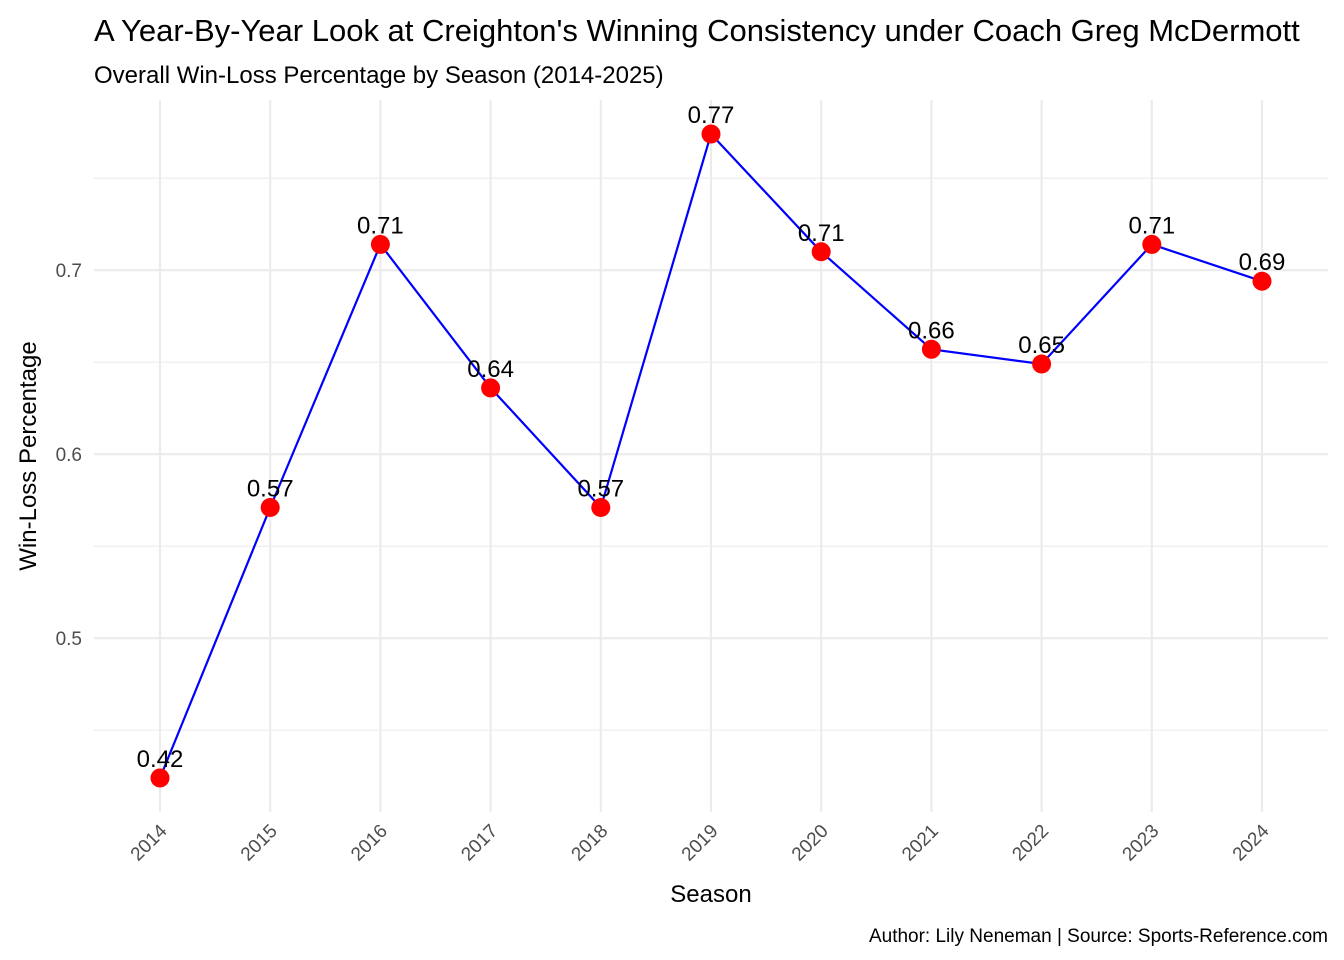 The width and height of the screenshot is (1344, 960). I want to click on data-label-2021: 0.66, so click(931, 330).